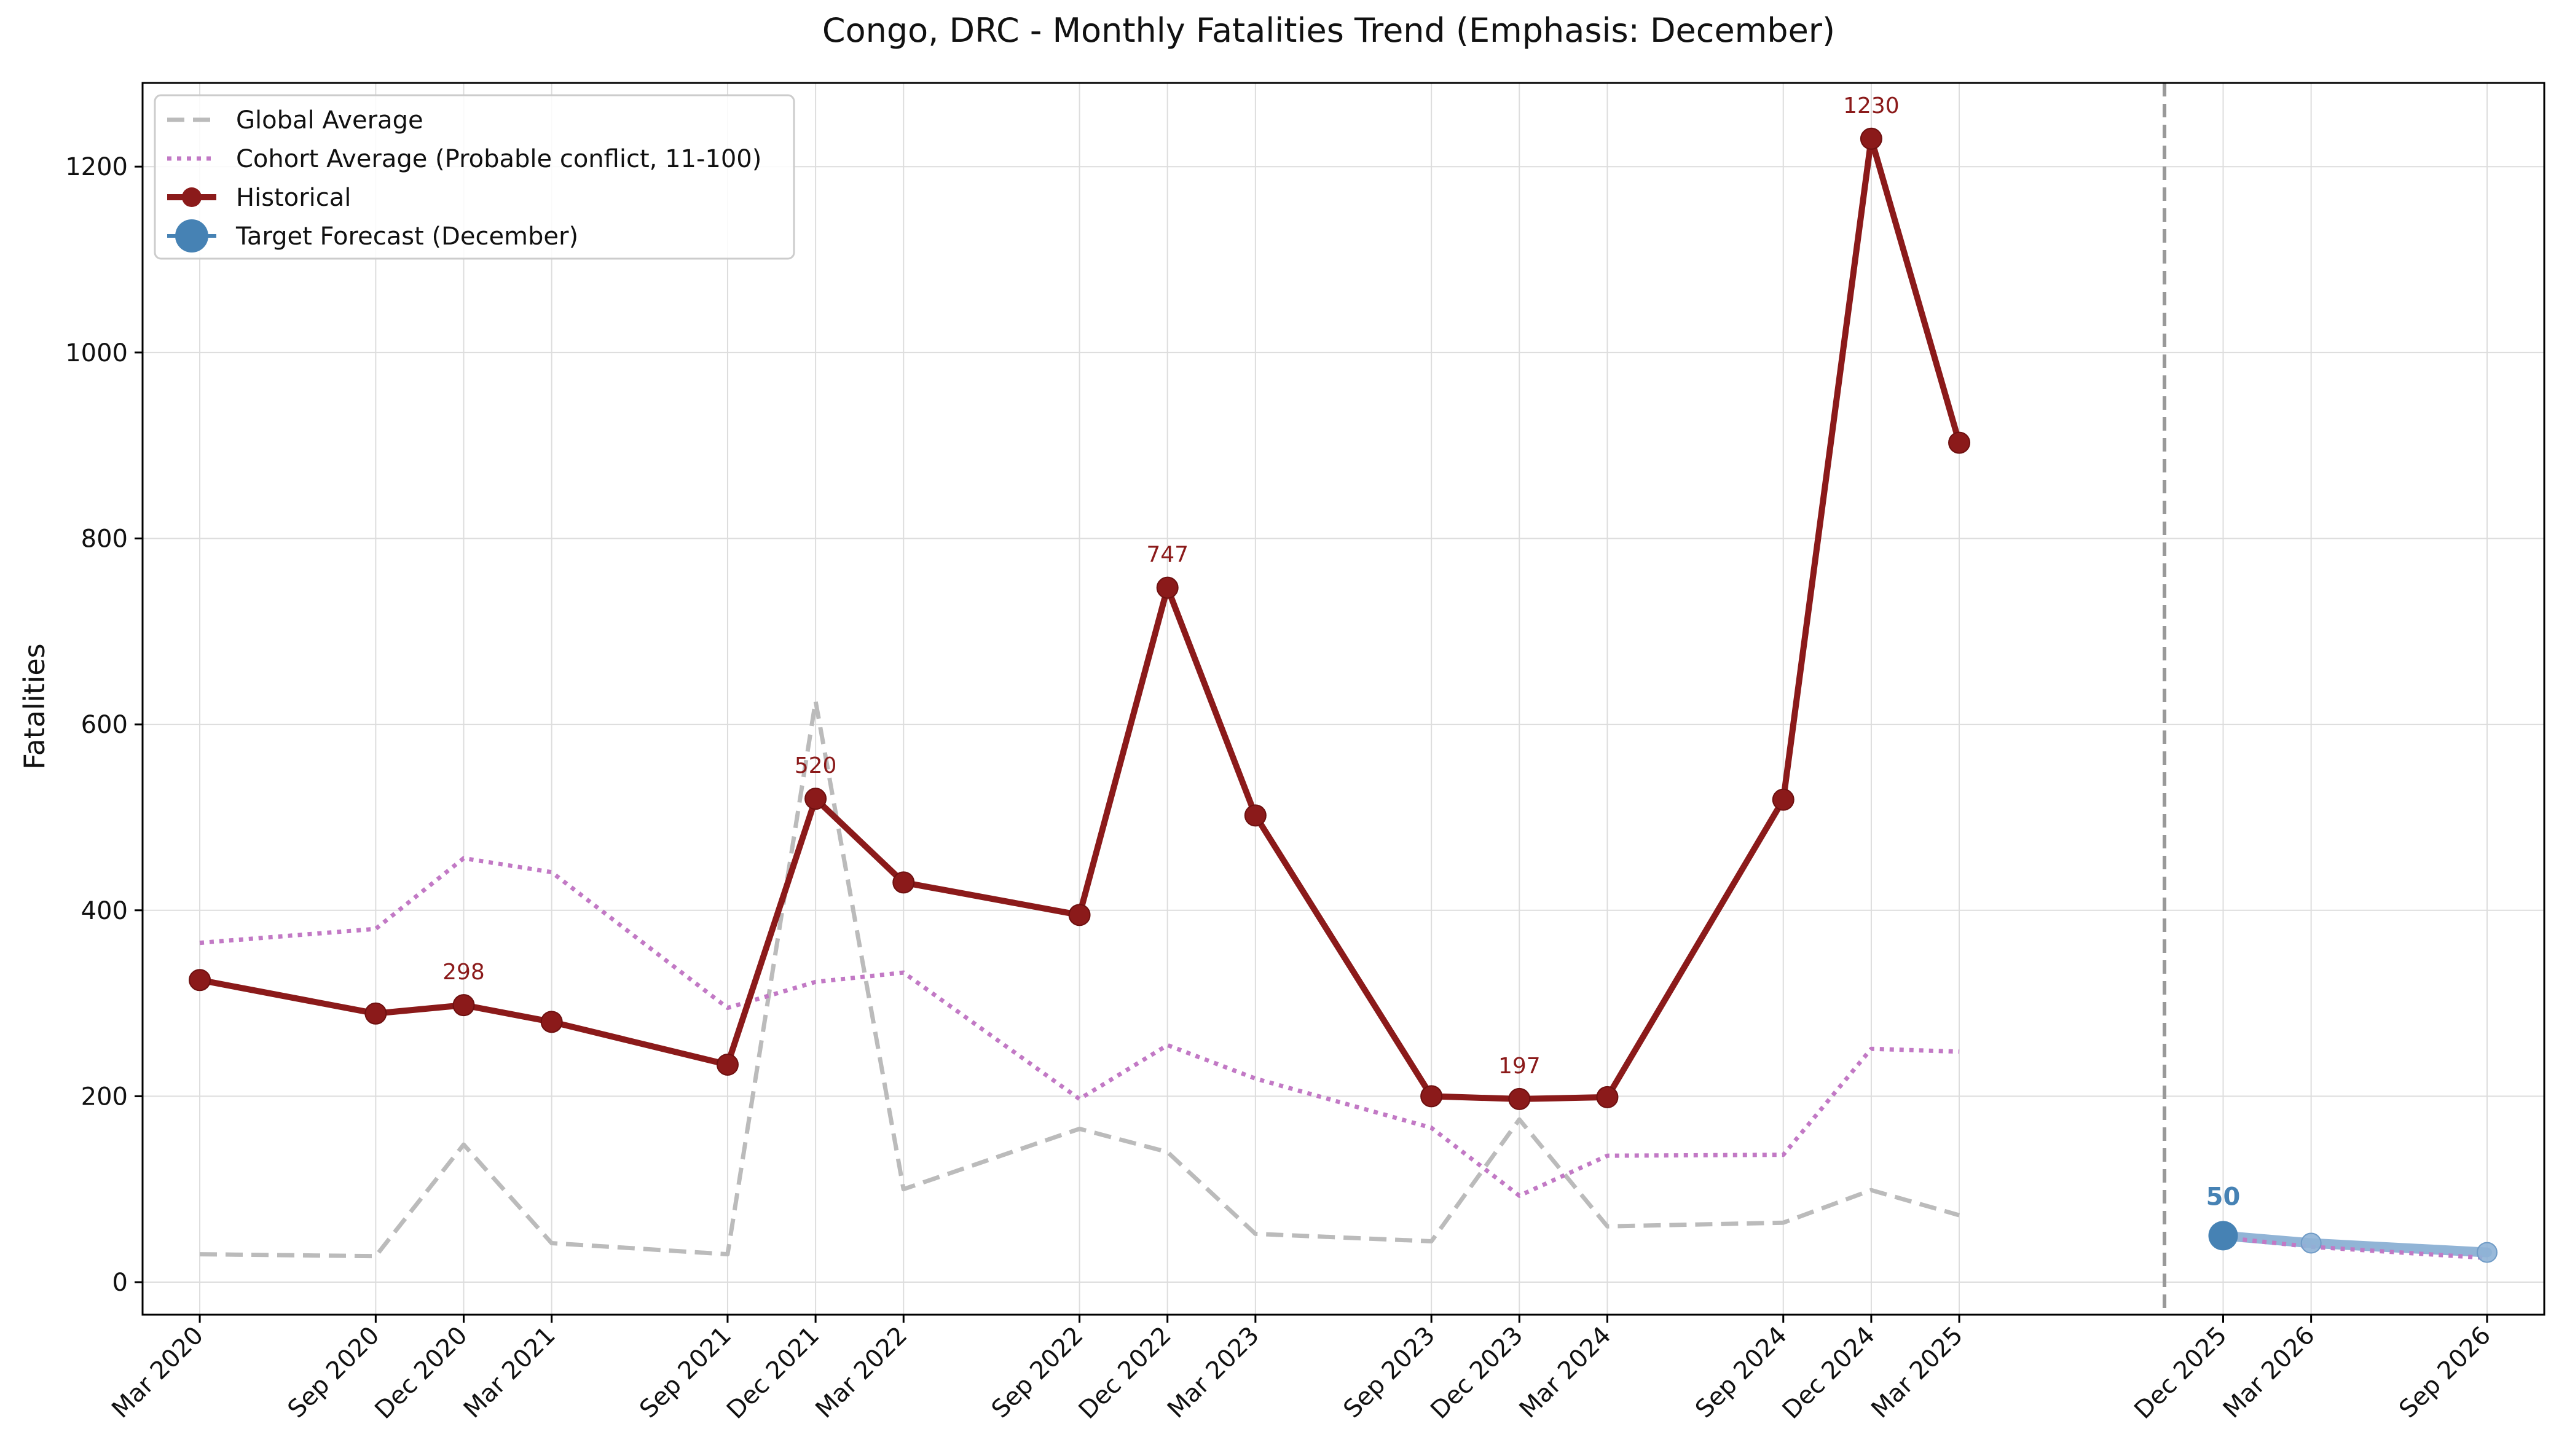 This screenshot has width=2559, height=1456. I want to click on historical-data-label: 1230, so click(1871, 106).